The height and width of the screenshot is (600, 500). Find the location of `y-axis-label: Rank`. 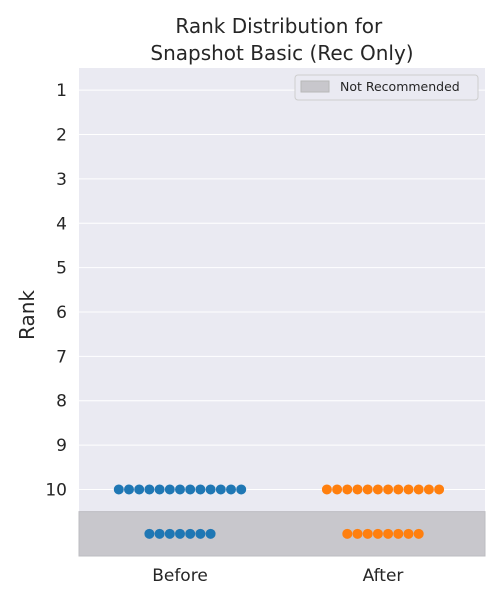

y-axis-label: Rank is located at coordinates (27, 315).